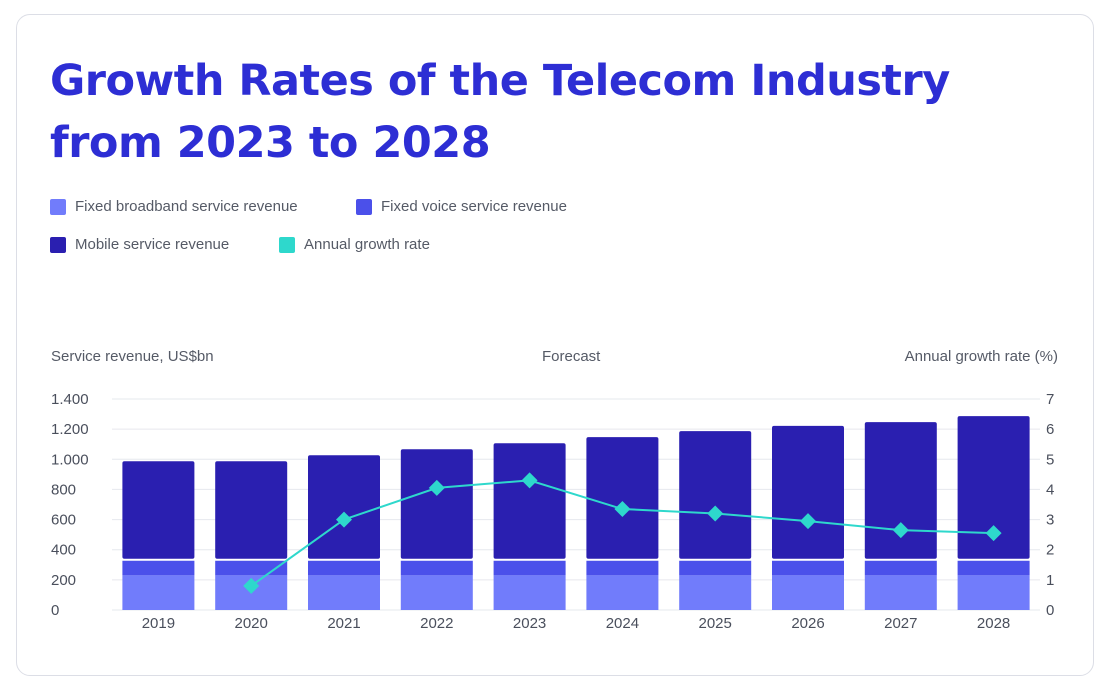 The width and height of the screenshot is (1112, 696). I want to click on y-tick-label-right: 6, so click(1050, 429).